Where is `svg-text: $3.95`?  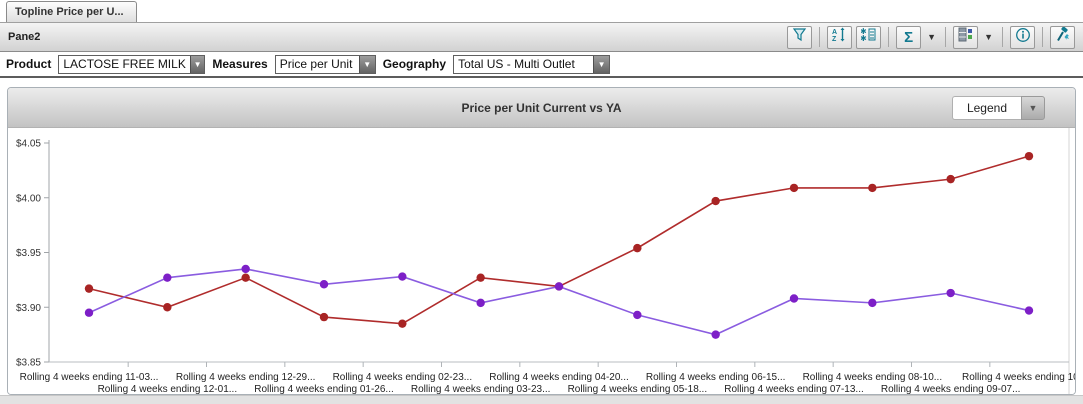 svg-text: $3.95 is located at coordinates (28, 253).